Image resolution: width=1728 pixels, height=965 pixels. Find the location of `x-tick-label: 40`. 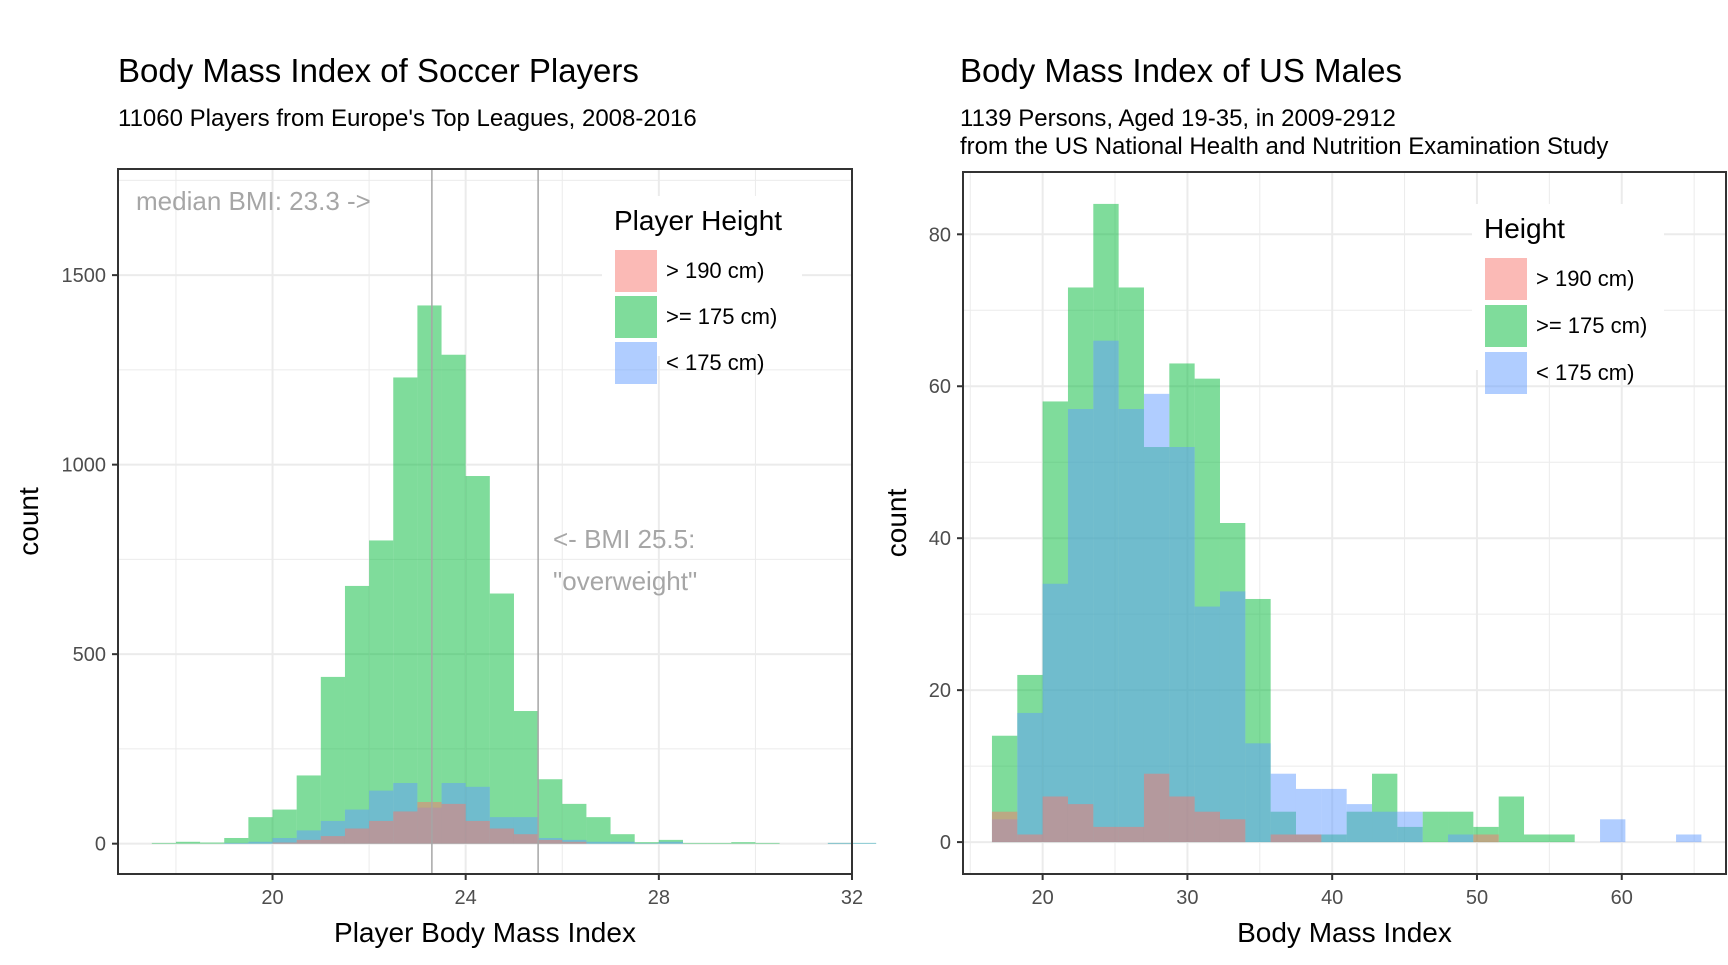

x-tick-label: 40 is located at coordinates (1332, 898).